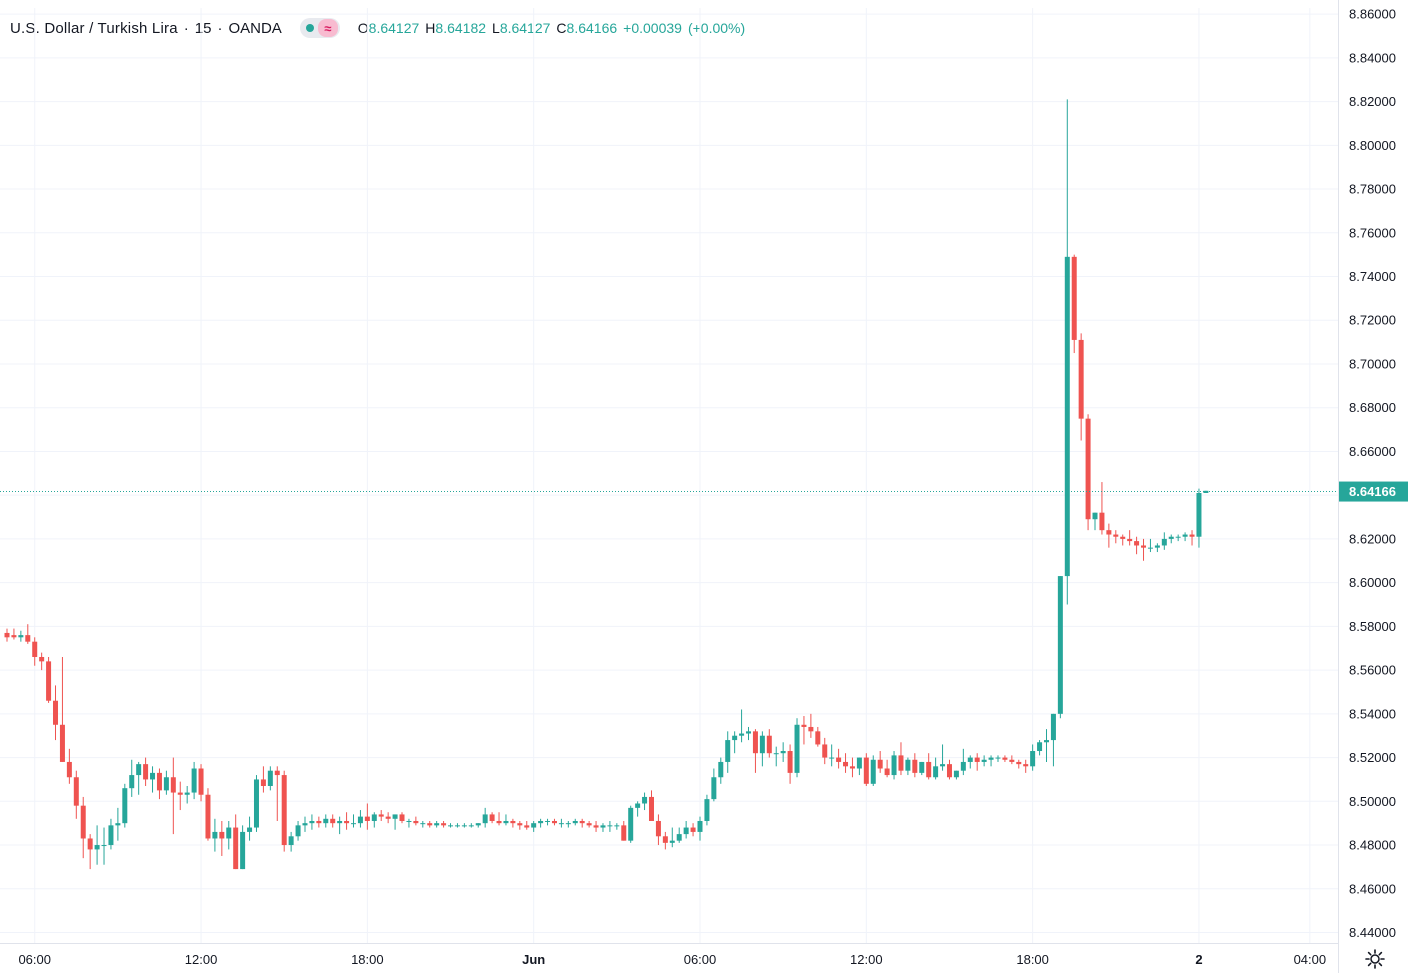 This screenshot has width=1408, height=973. Describe the element at coordinates (94, 28) in the screenshot. I see `symbol-title: U.S. Dollar / Turkish Lira` at that location.